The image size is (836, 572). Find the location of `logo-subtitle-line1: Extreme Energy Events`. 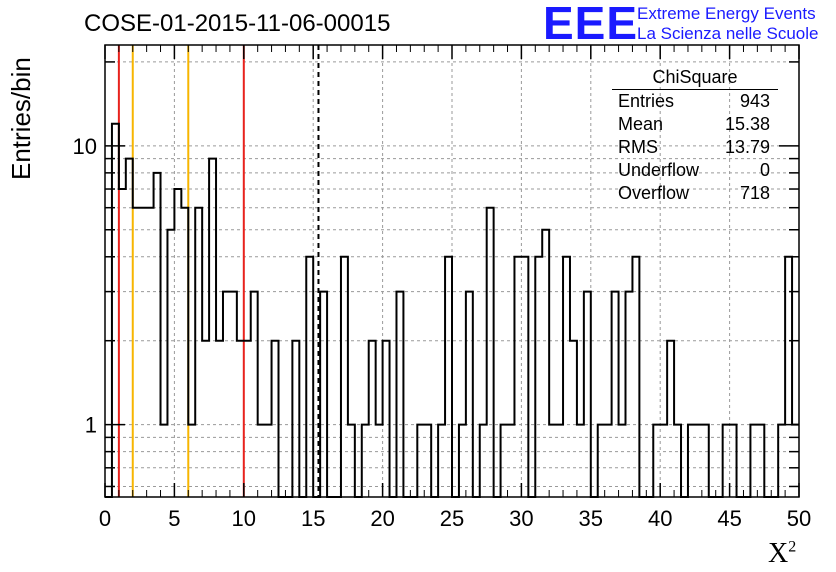

logo-subtitle-line1: Extreme Energy Events is located at coordinates (726, 13).